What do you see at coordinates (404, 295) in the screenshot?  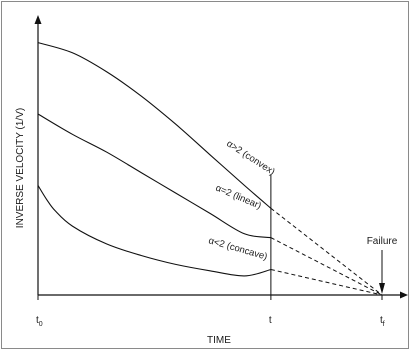 I see `x-axis-arrowhead` at bounding box center [404, 295].